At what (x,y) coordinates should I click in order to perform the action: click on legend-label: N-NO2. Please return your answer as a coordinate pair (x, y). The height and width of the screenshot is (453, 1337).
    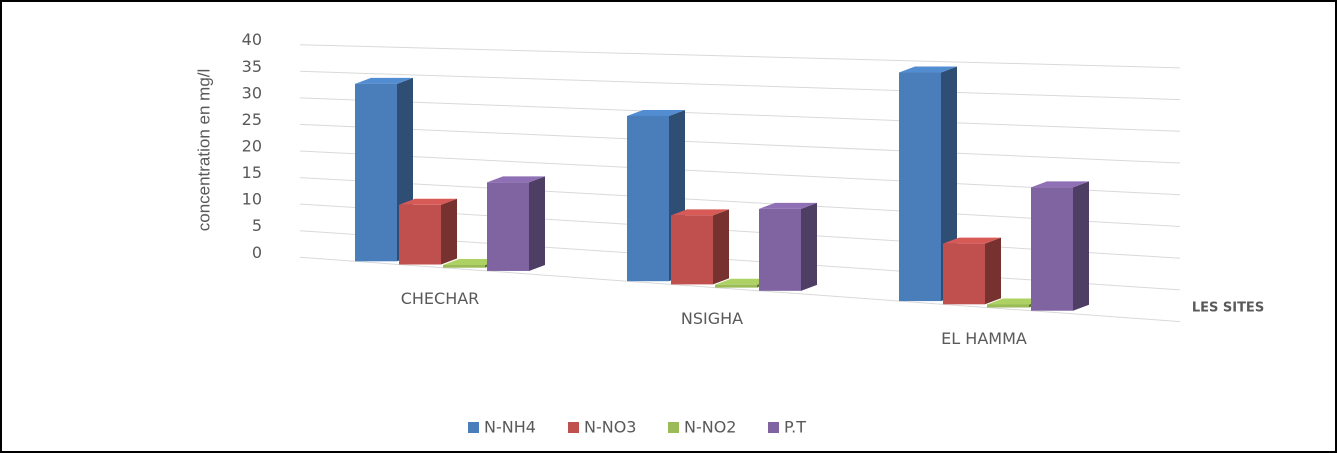
    Looking at the image, I should click on (710, 427).